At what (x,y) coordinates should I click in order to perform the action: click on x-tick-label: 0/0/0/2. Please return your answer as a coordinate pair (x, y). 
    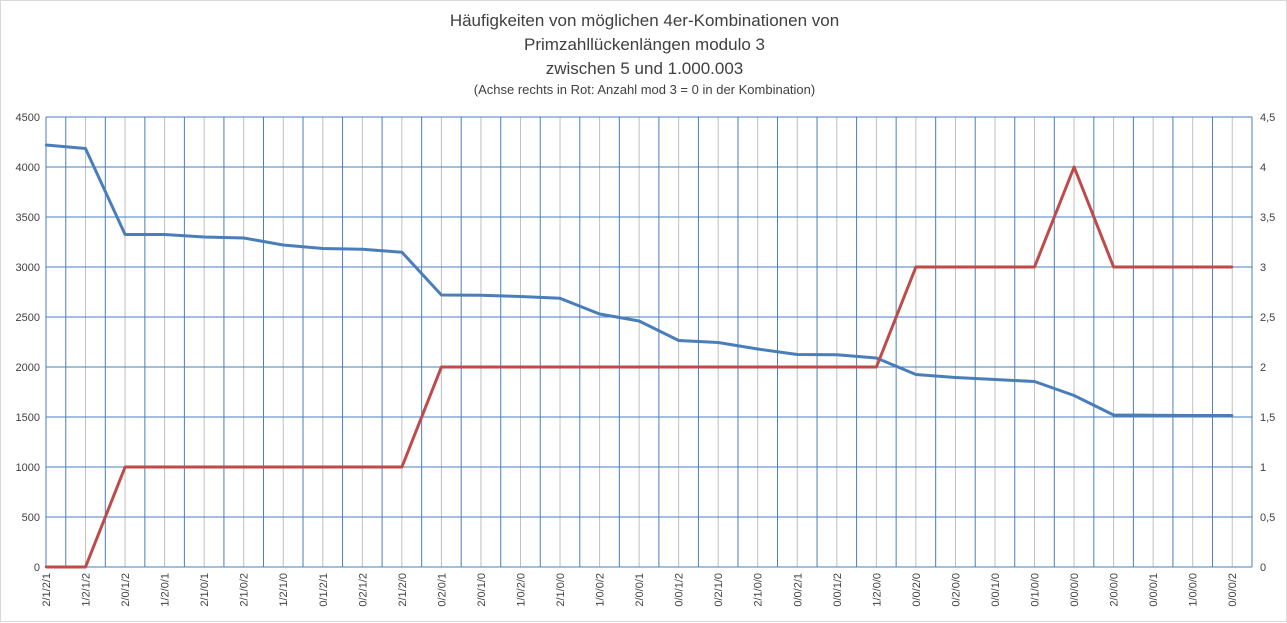
    Looking at the image, I should click on (1233, 590).